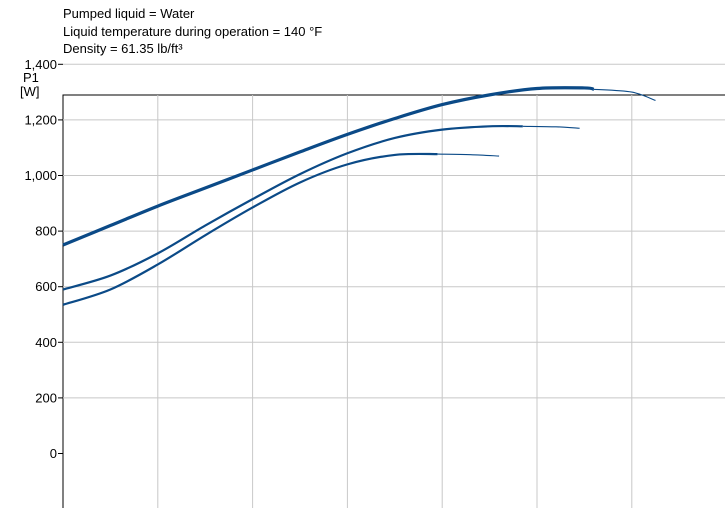  I want to click on density-text: Density = 61.35 lb/ft³, so click(123, 48).